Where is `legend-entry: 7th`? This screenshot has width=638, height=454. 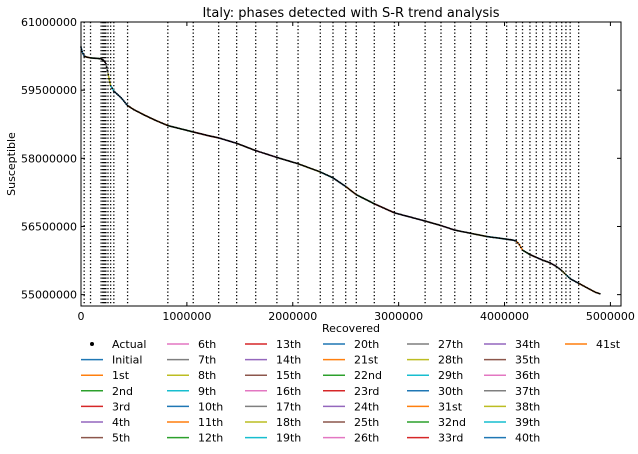
legend-entry: 7th is located at coordinates (207, 360).